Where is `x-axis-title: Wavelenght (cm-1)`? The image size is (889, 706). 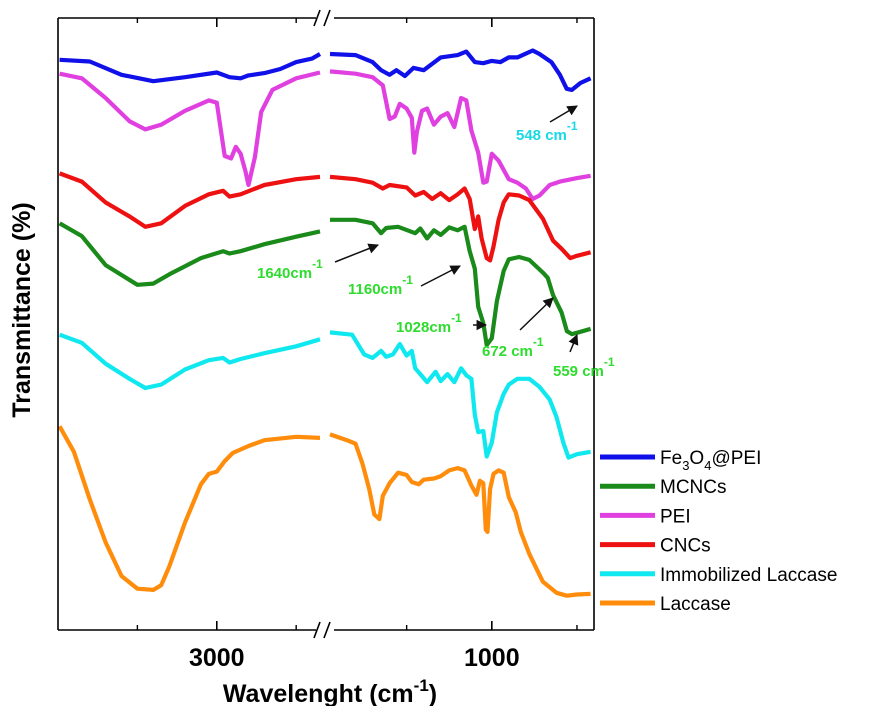 x-axis-title: Wavelenght (cm-1) is located at coordinates (330, 691).